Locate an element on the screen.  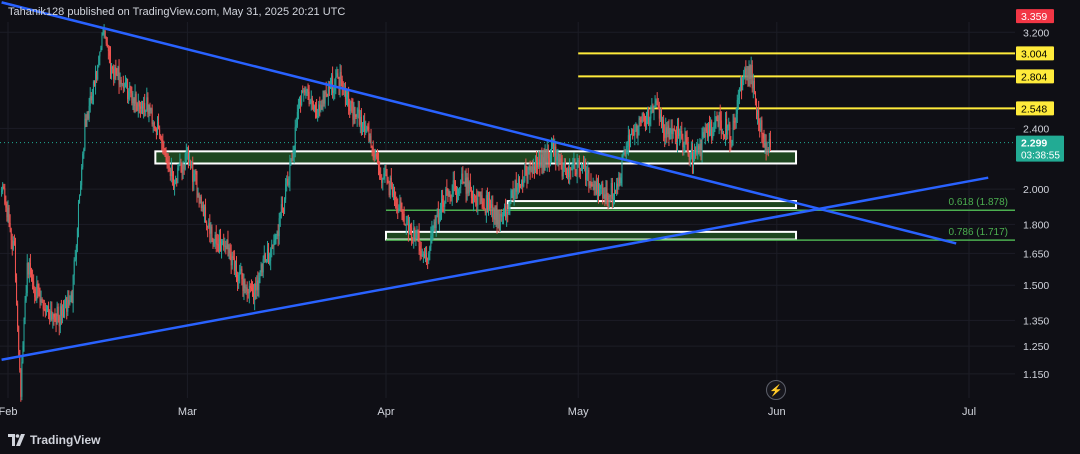
lightning-icon: ⚡ is located at coordinates (776, 390).